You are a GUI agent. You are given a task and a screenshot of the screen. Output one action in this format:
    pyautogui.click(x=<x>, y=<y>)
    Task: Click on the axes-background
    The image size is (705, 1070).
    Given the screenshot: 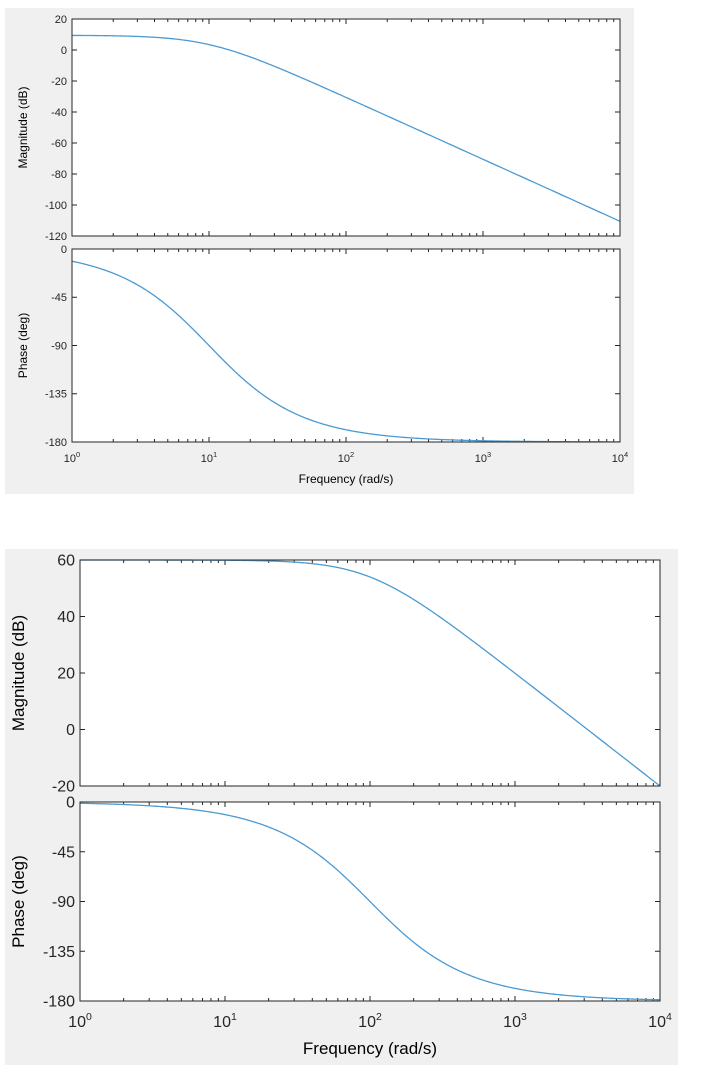 What is the action you would take?
    pyautogui.click(x=346, y=345)
    